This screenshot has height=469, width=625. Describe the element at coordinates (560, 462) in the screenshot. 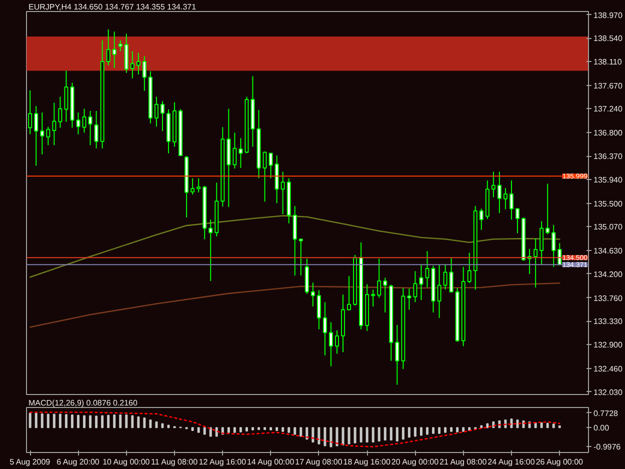

I see `x-tick-label: 26 Aug 00:00` at that location.